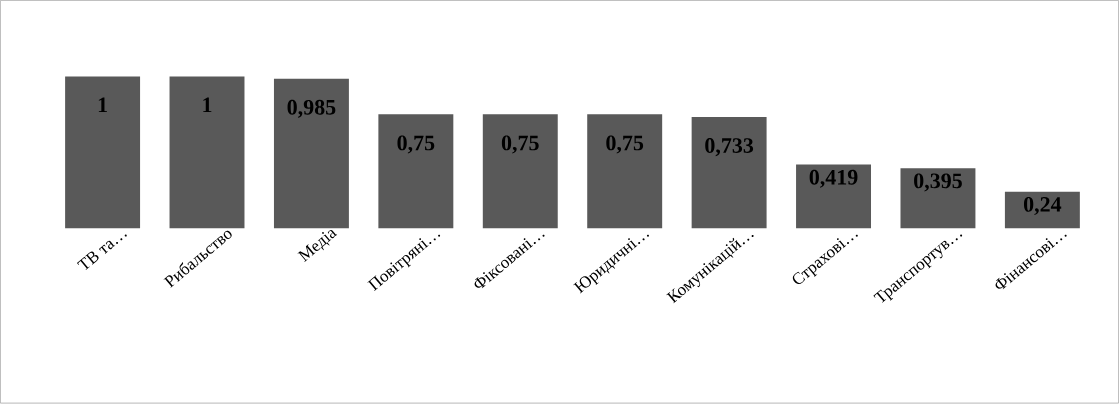 This screenshot has height=404, width=1119. I want to click on data-label: 0,395, so click(938, 182).